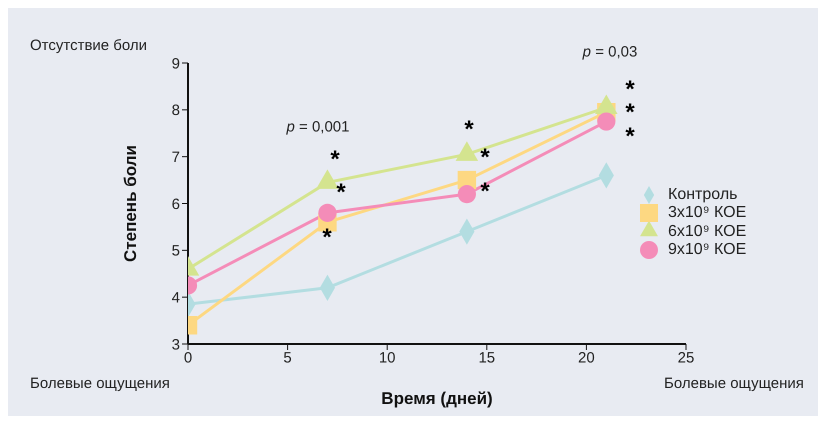 Image resolution: width=826 pixels, height=424 pixels. I want to click on legend-label: Контроль, so click(703, 195).